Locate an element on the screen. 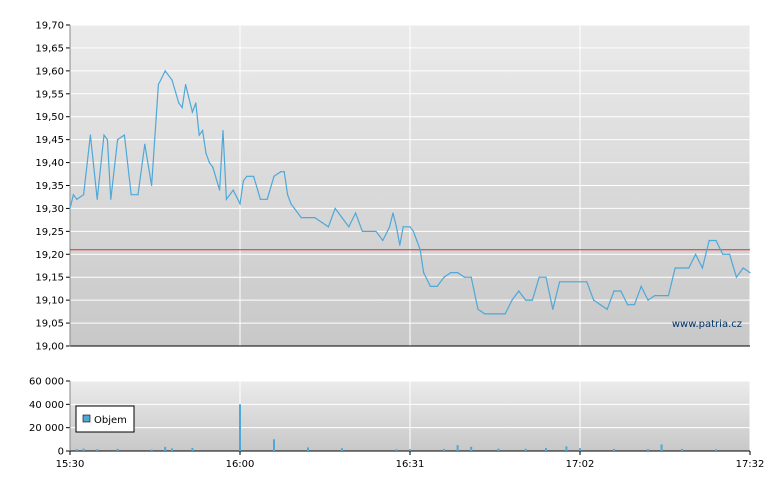  volume-y-tick-label: 40 000 is located at coordinates (46, 405).